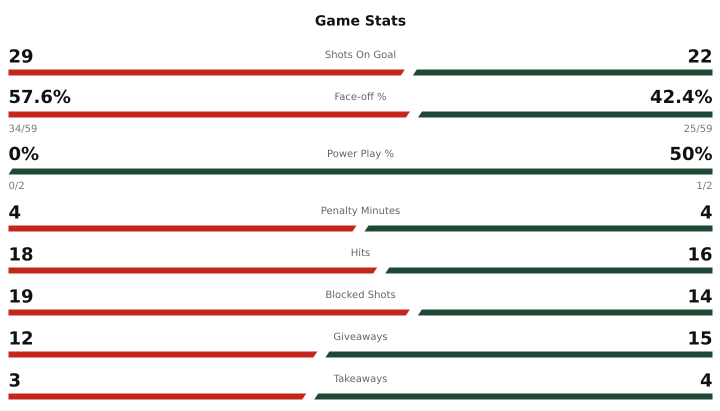 The width and height of the screenshot is (720, 411). What do you see at coordinates (700, 297) in the screenshot?
I see `data-label: 14` at bounding box center [700, 297].